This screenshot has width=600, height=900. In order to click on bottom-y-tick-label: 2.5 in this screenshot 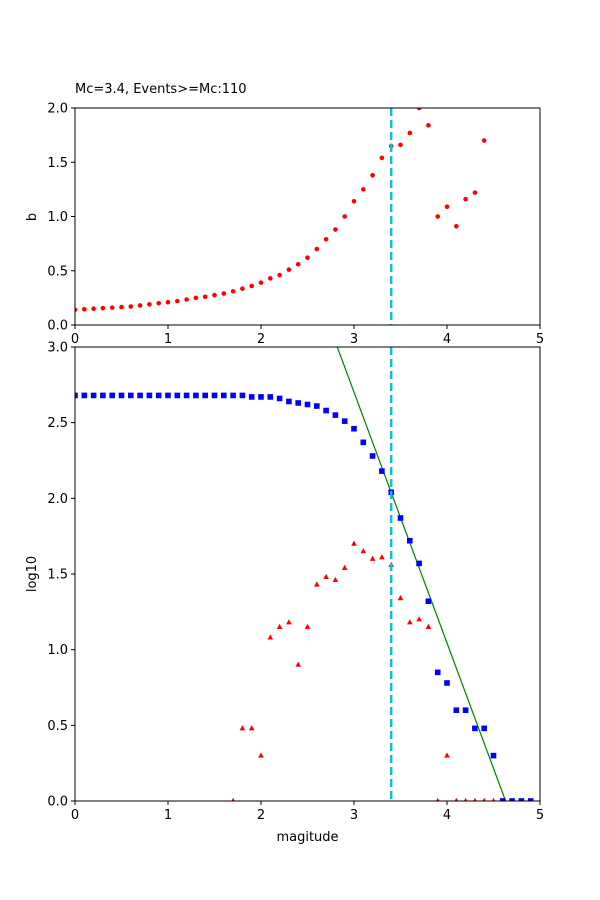, I will do `click(57, 423)`.